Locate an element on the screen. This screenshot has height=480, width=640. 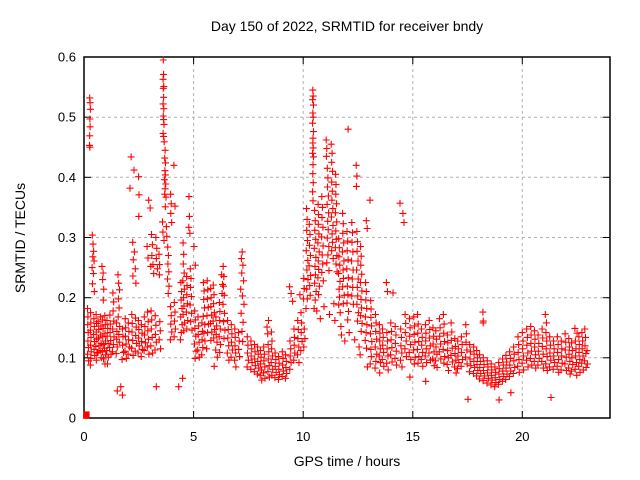
y-tick-label: 0.4 is located at coordinates (67, 177).